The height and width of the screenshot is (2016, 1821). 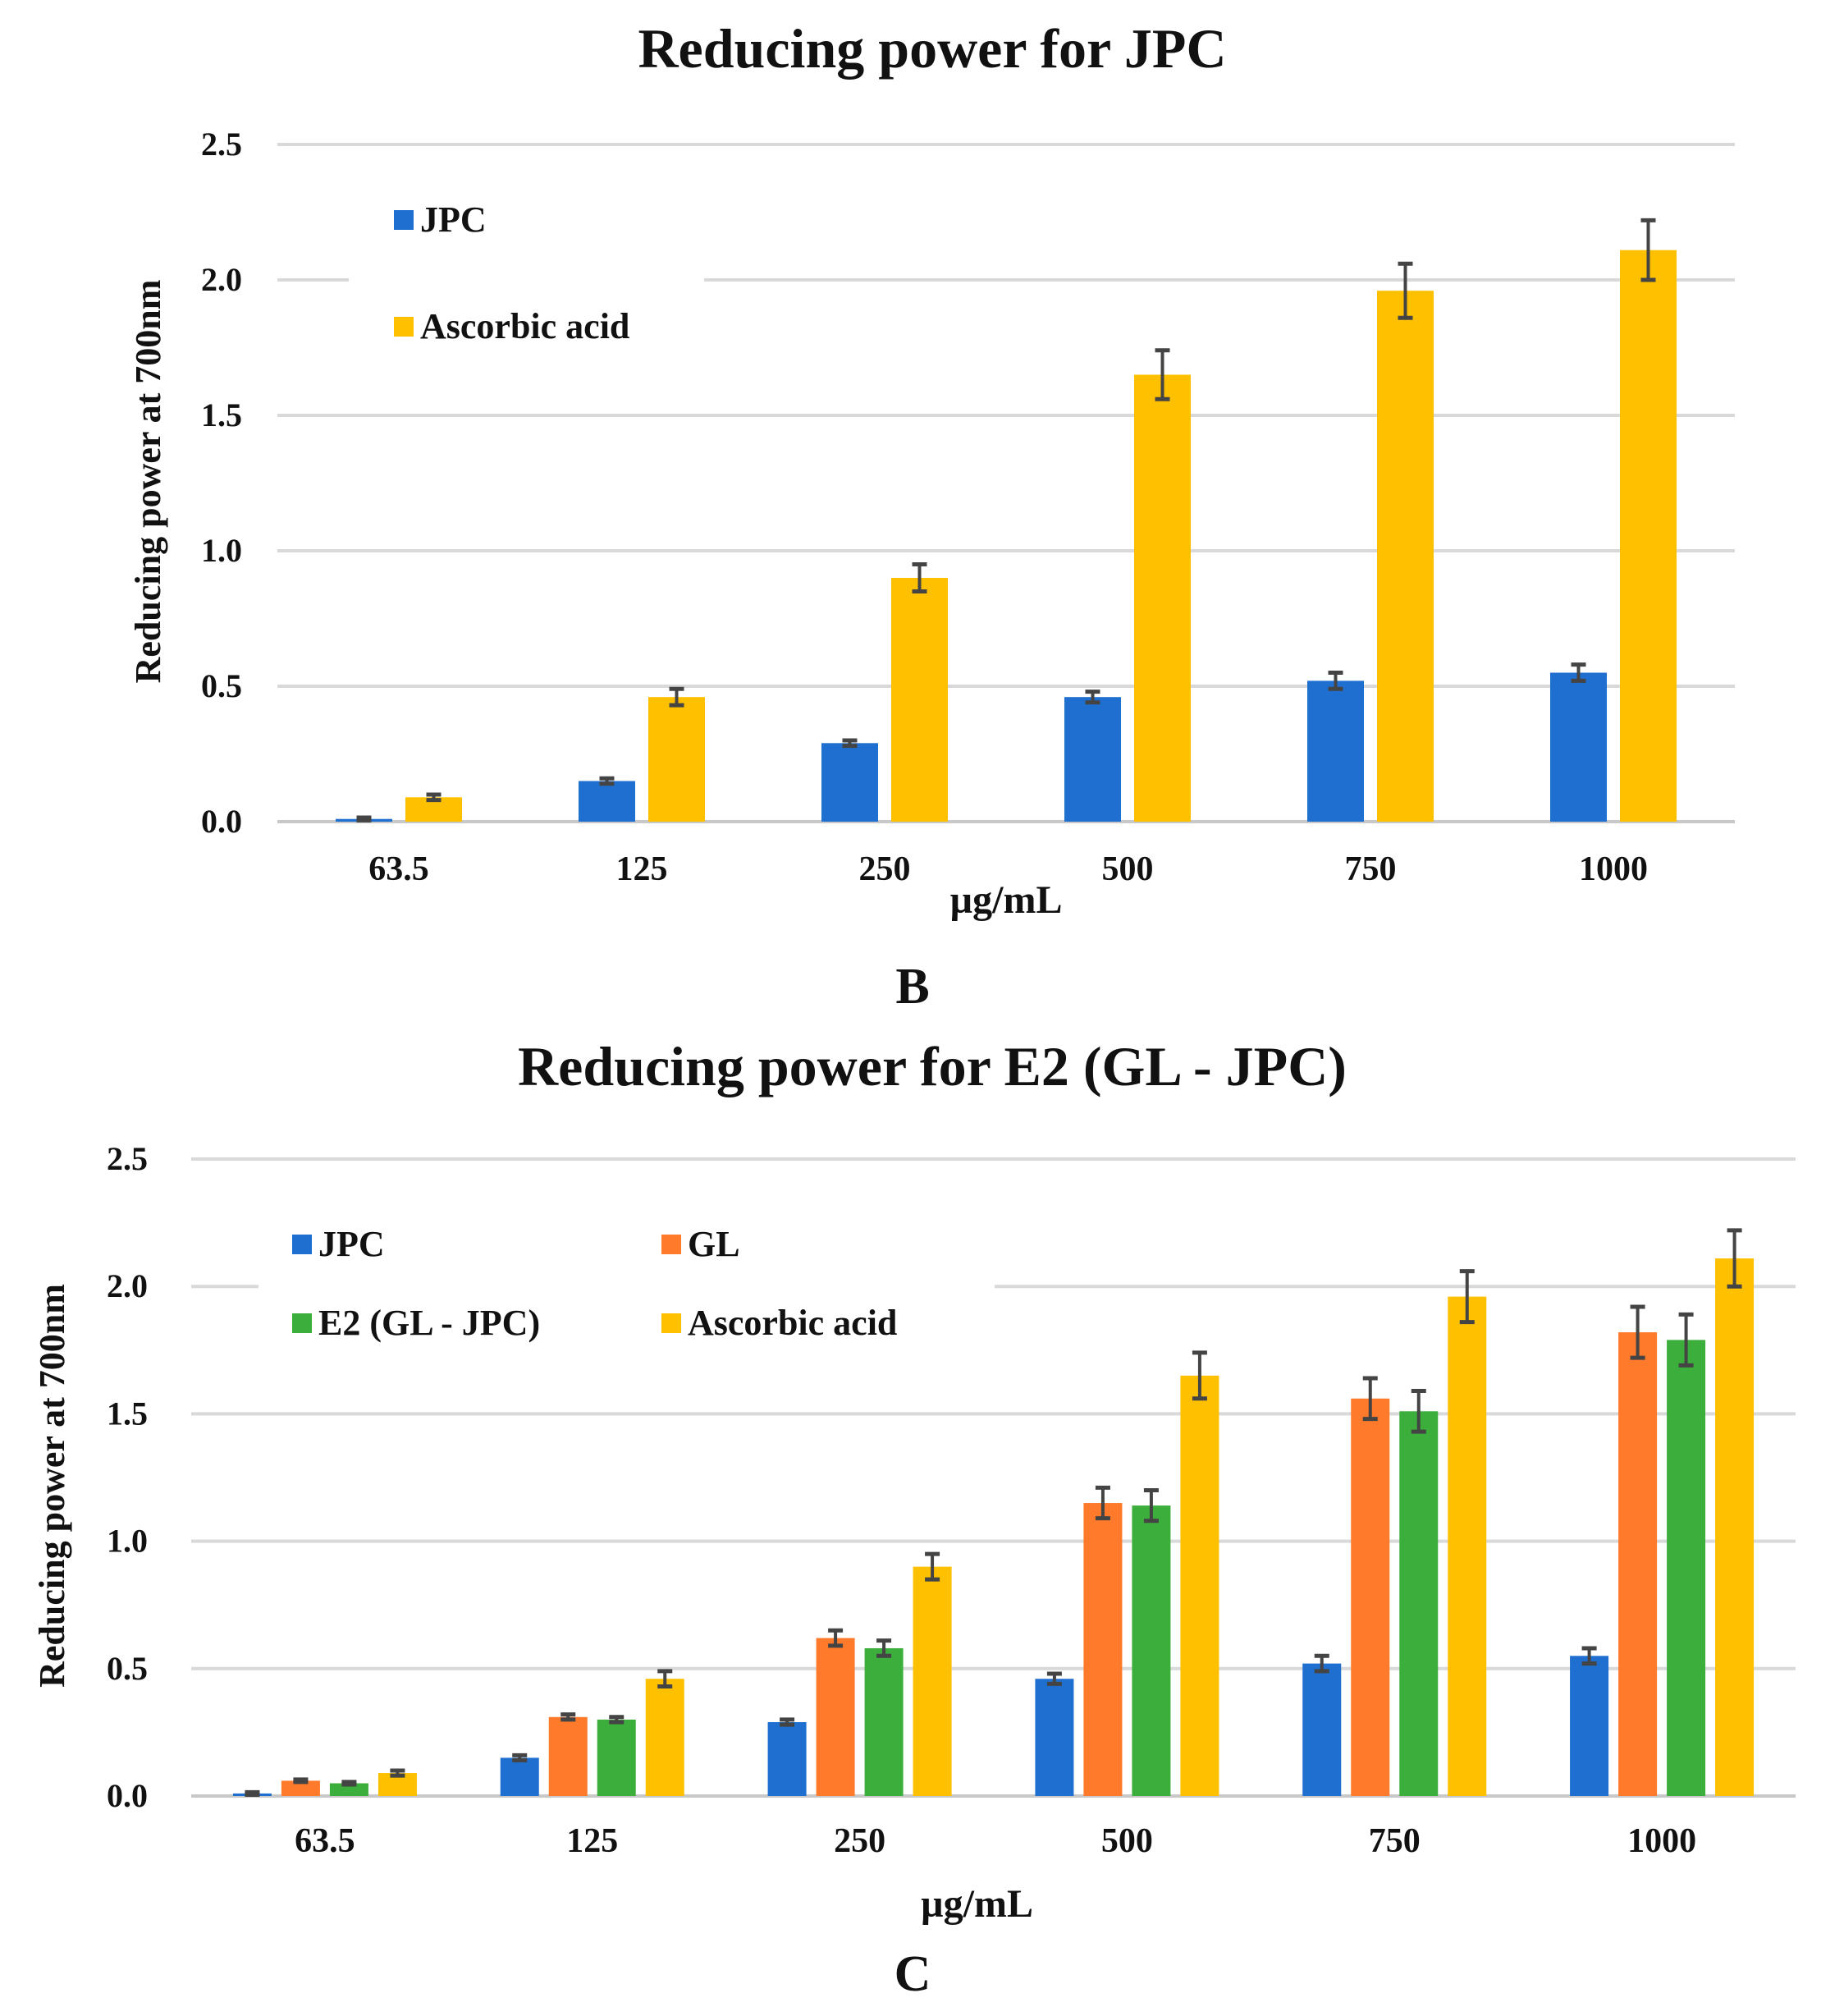 What do you see at coordinates (627, 1297) in the screenshot?
I see `legend-background` at bounding box center [627, 1297].